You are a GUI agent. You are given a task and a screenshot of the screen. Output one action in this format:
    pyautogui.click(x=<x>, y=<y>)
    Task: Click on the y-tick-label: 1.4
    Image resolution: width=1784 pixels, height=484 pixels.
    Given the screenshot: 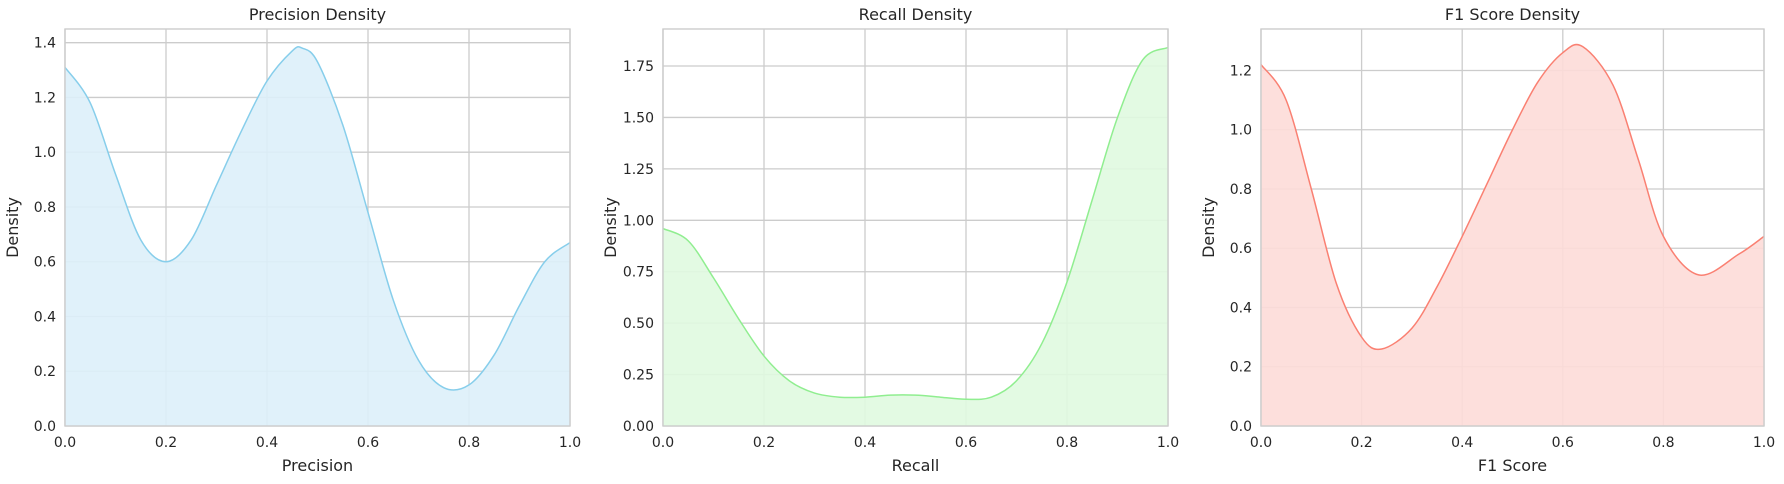 What is the action you would take?
    pyautogui.click(x=45, y=44)
    